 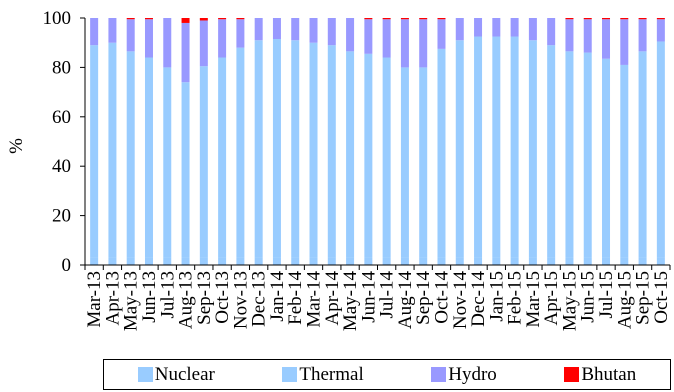 What do you see at coordinates (569, 301) in the screenshot?
I see `x-tick-label: May-15` at bounding box center [569, 301].